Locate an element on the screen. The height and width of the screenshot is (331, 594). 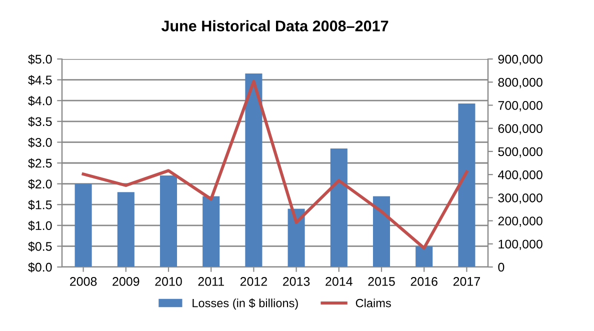
y2-tick-label: 300,000 is located at coordinates (520, 198).